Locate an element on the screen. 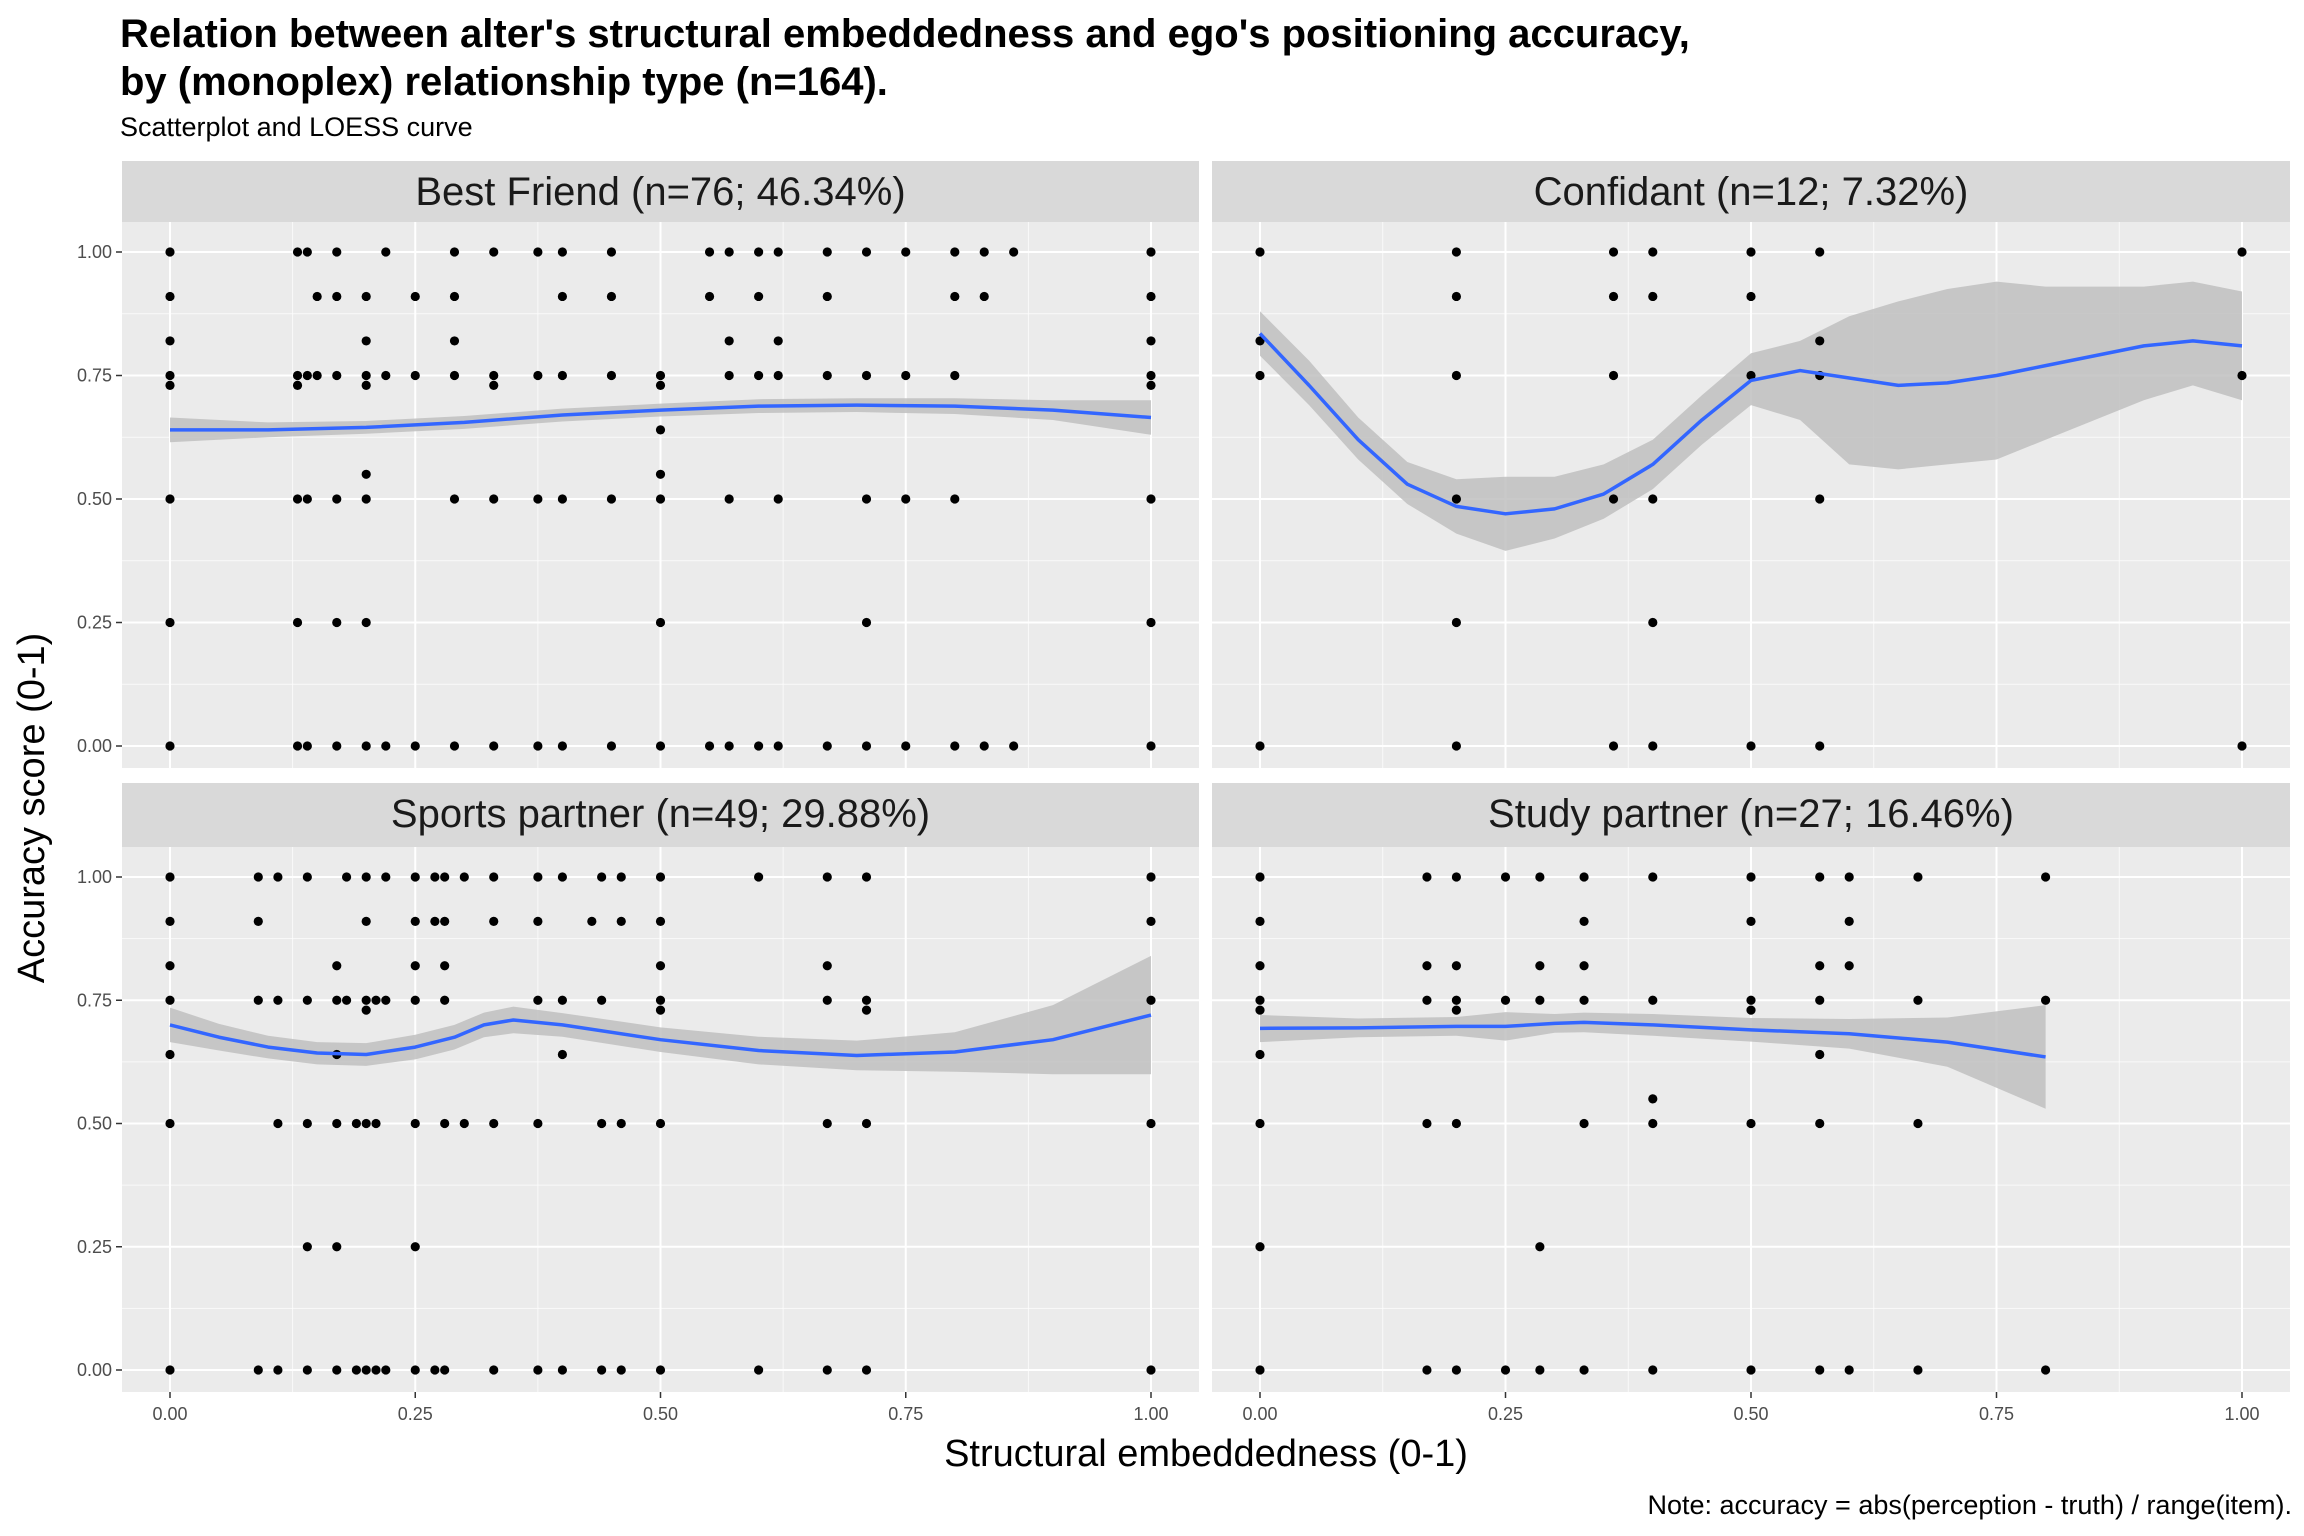 The width and height of the screenshot is (2304, 1536). chart-subtitle: Scatterplot and LOESS curve is located at coordinates (296, 127).